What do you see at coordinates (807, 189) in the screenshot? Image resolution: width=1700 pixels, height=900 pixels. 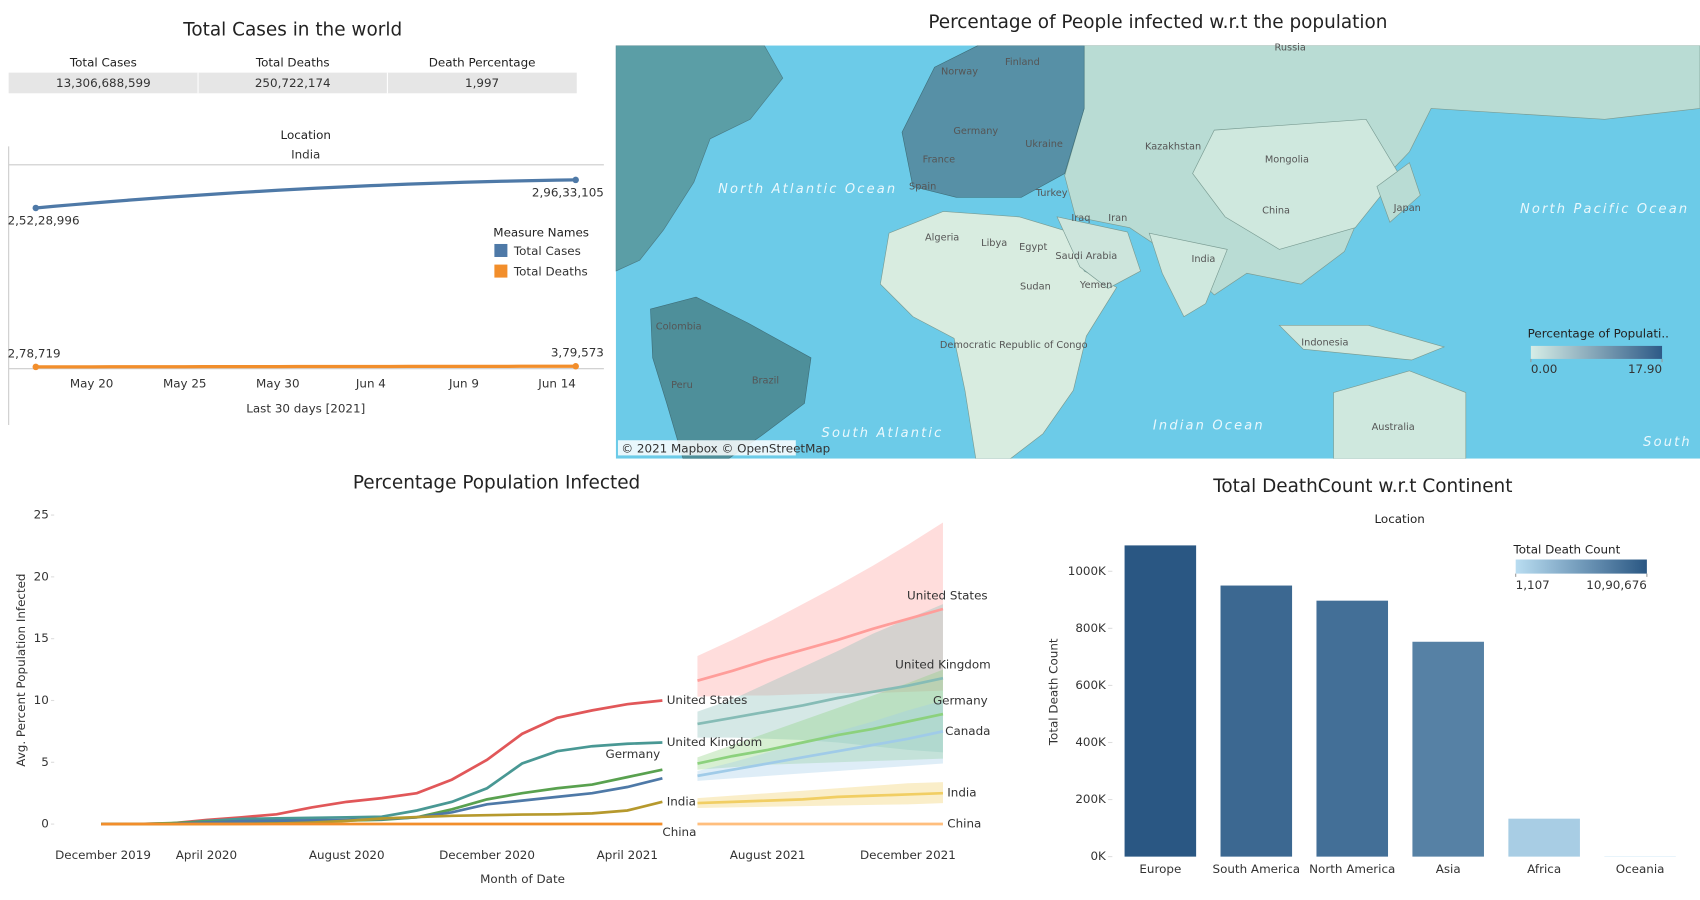 I see `ocean-label: North Atlantic Ocean` at bounding box center [807, 189].